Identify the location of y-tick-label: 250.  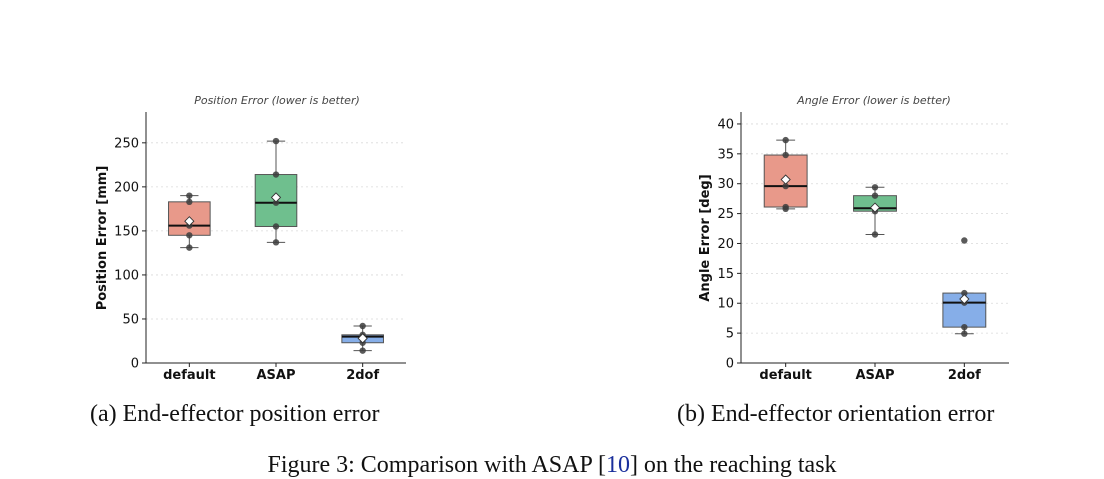
(126, 143).